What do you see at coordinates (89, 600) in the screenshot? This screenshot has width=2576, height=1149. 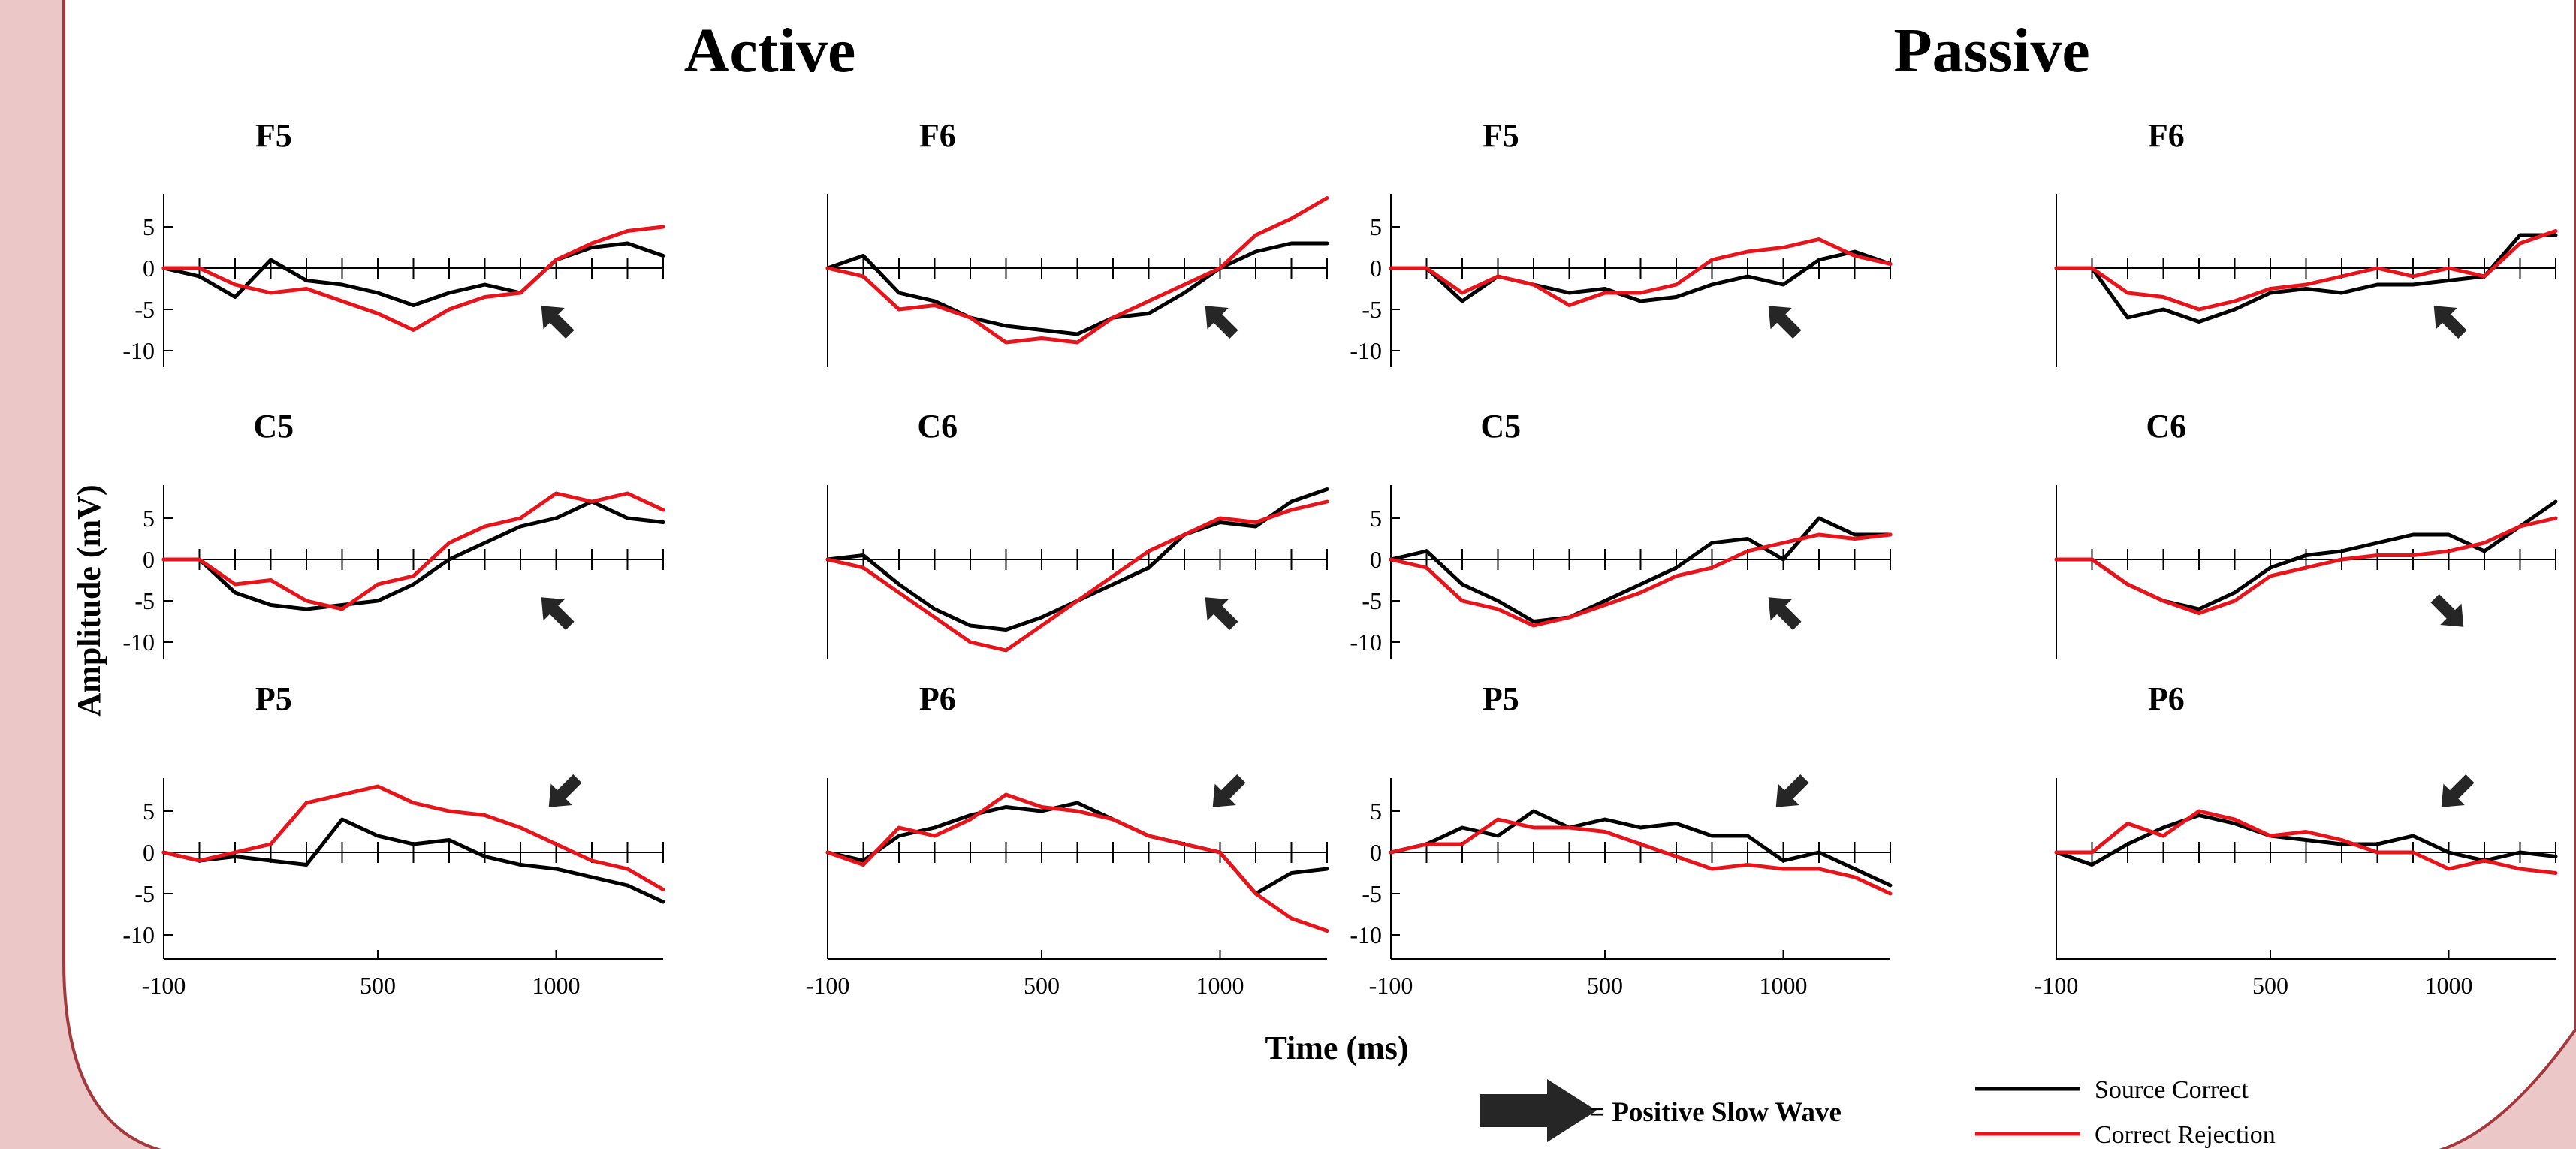 I see `y-axis-label: Amplitude (mV)` at bounding box center [89, 600].